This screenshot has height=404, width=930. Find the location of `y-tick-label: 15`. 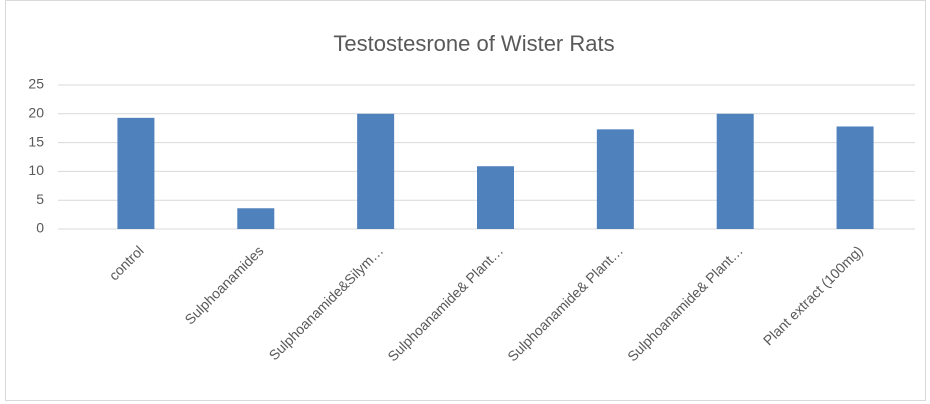

y-tick-label: 15 is located at coordinates (36, 141).